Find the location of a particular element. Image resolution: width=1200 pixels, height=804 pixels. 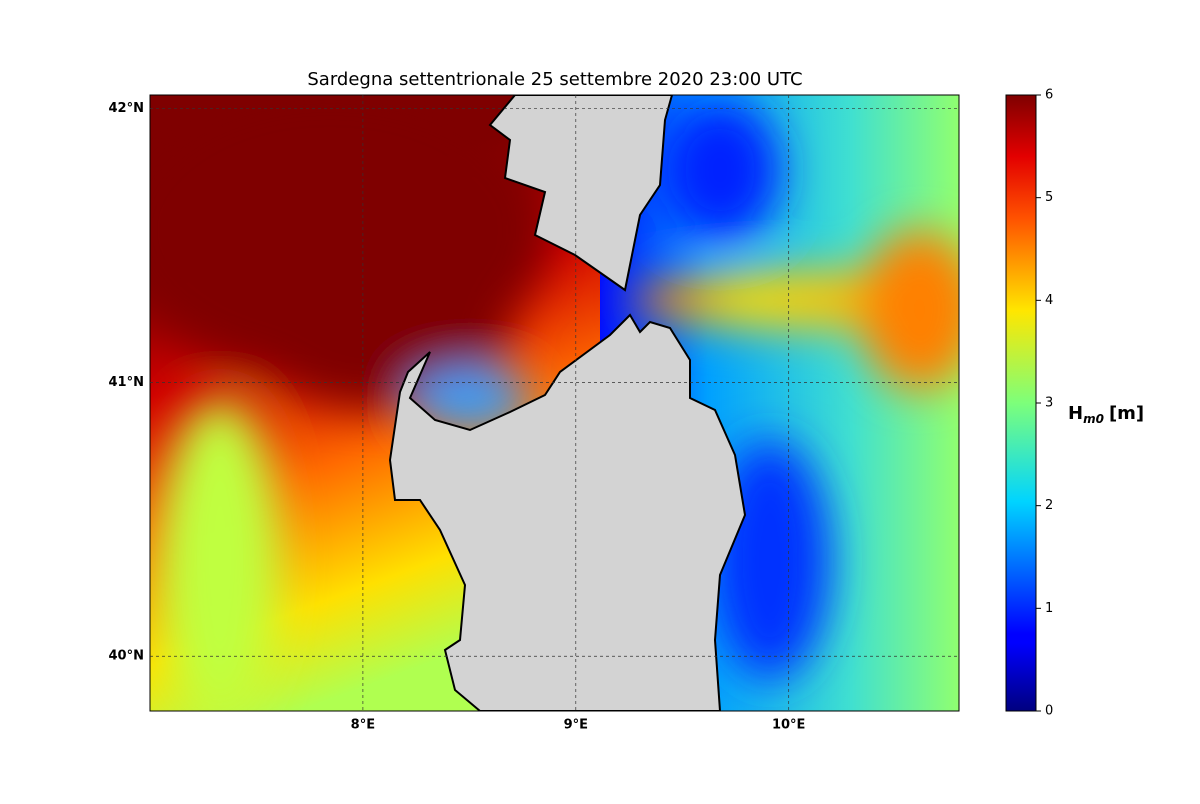

colorbar-tick-label: 5 is located at coordinates (1049, 197).